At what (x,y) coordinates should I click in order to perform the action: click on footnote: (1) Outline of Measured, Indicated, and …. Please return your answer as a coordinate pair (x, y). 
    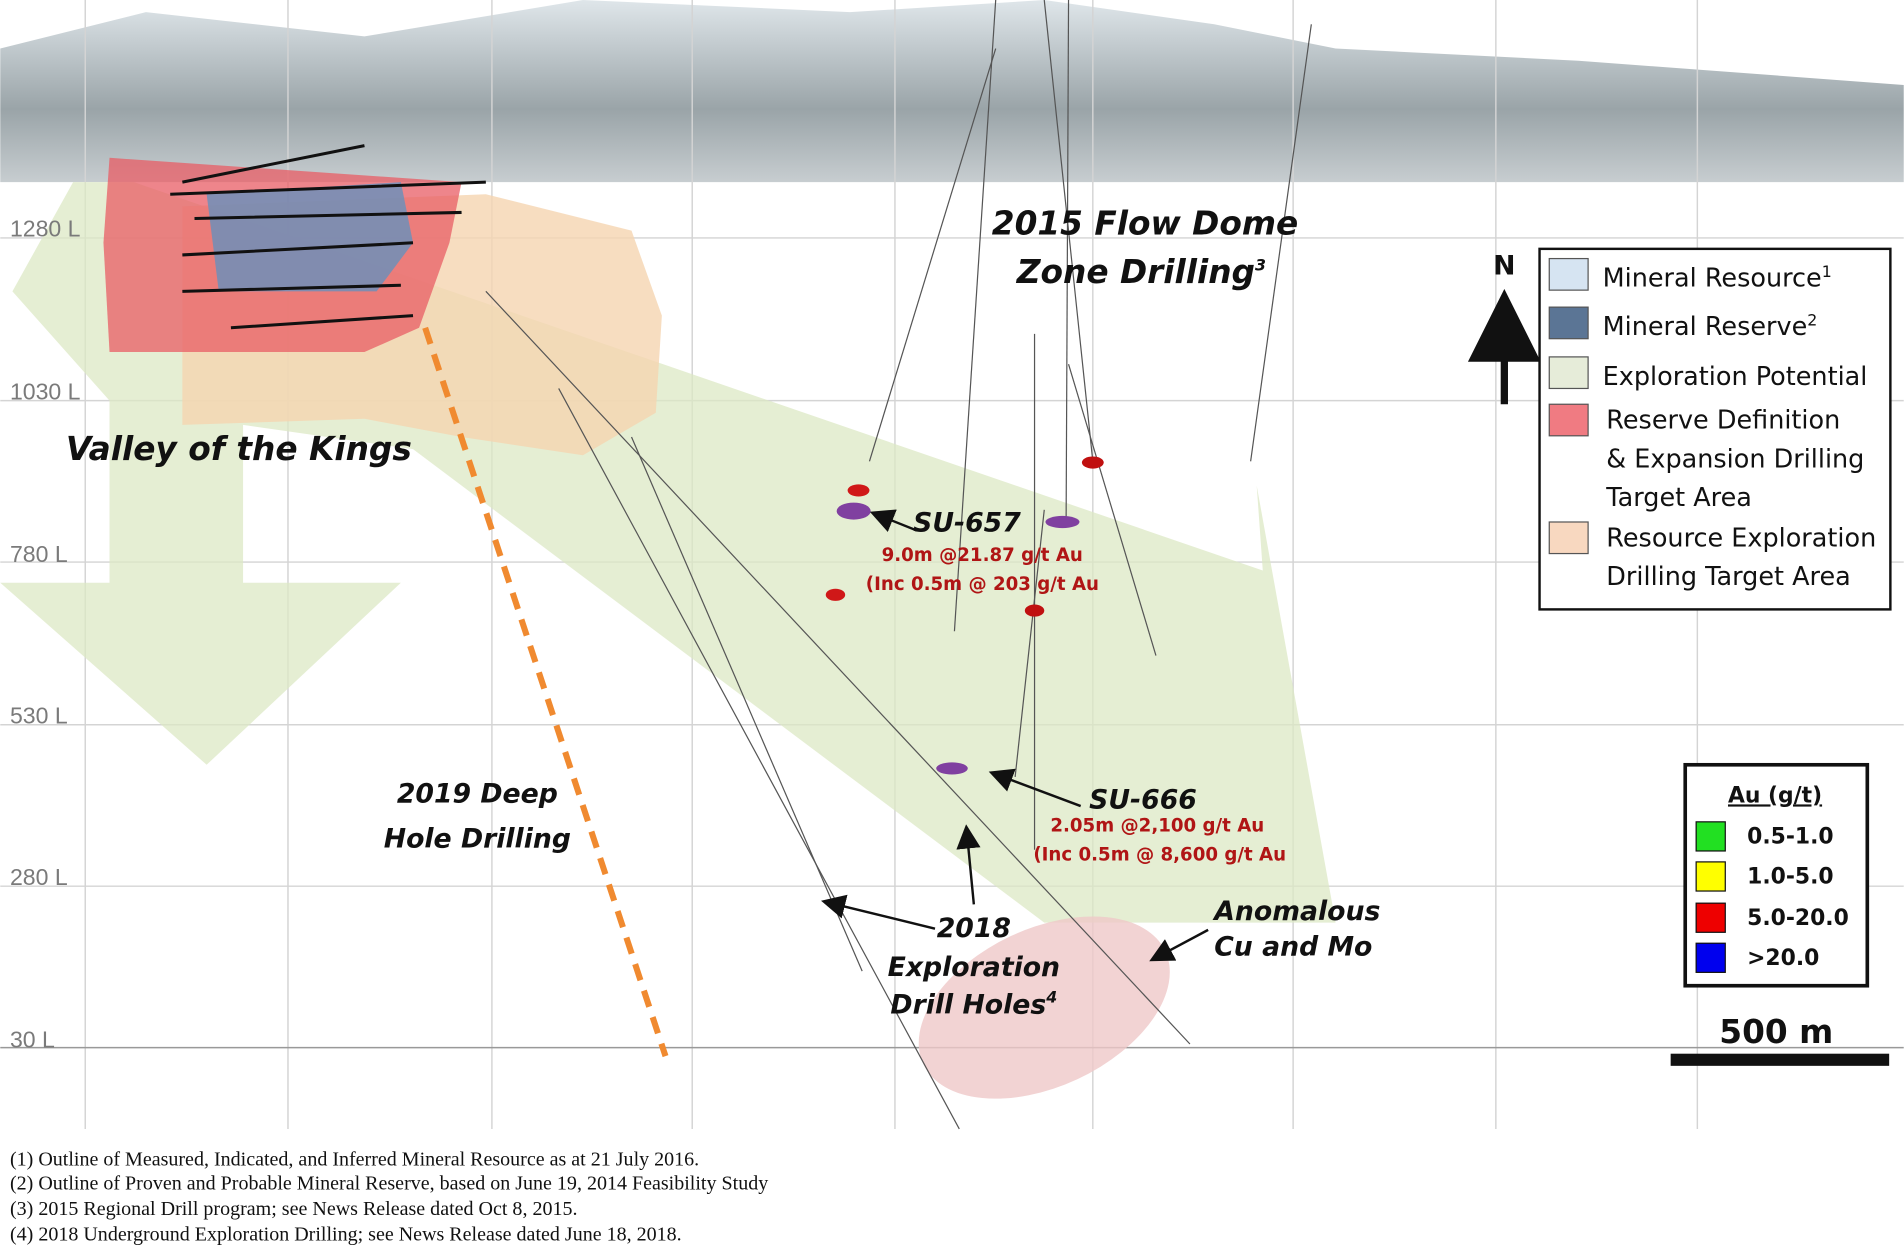
    Looking at the image, I should click on (354, 1159).